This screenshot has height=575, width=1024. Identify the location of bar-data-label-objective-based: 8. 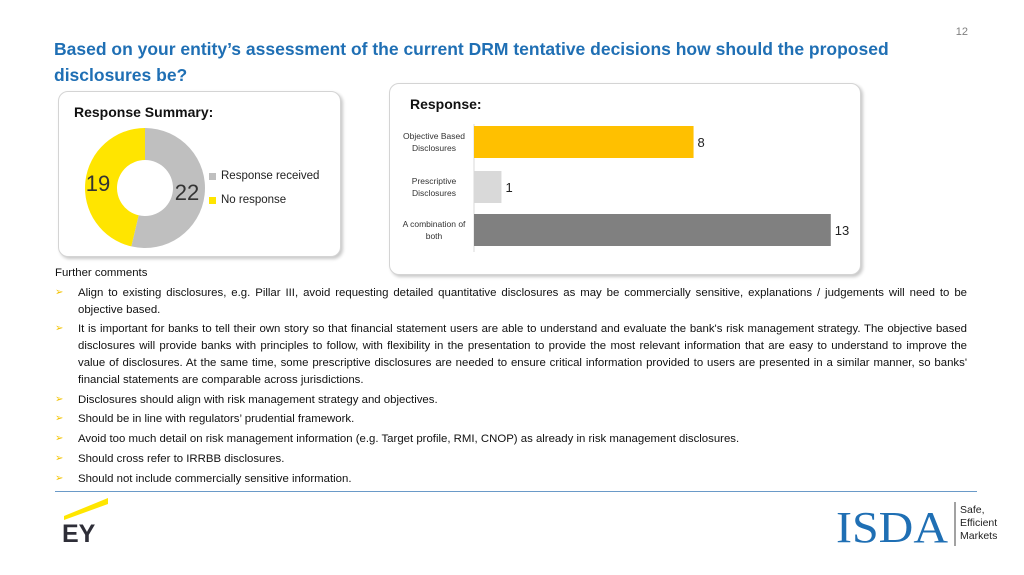
(701, 142).